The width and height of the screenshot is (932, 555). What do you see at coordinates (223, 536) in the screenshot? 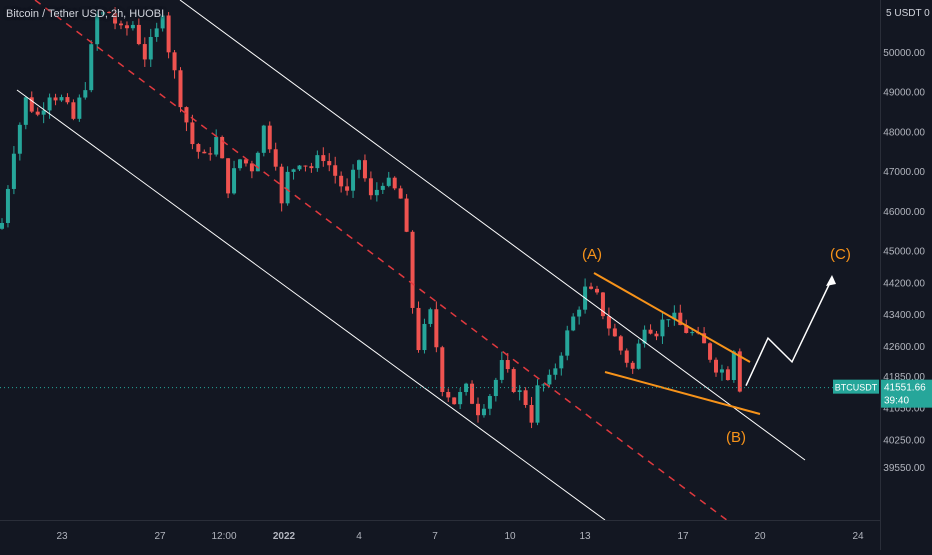
I see `time-tick-label: 12:00` at bounding box center [223, 536].